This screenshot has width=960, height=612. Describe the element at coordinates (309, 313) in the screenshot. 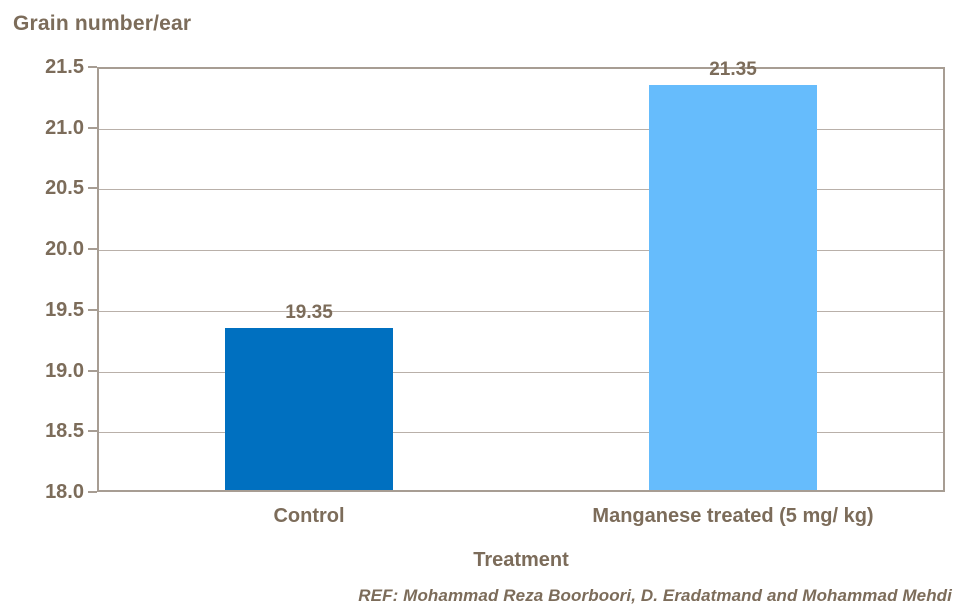

I see `bar-value-label: 19.35` at that location.